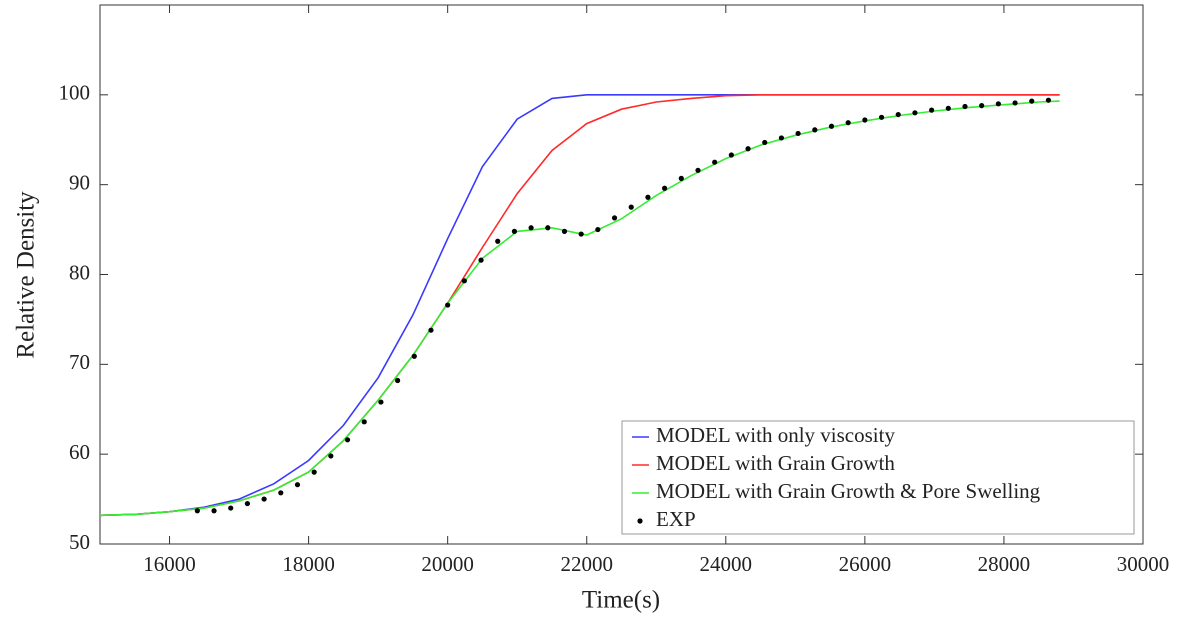  I want to click on x-tick-label: 20000, so click(447, 564).